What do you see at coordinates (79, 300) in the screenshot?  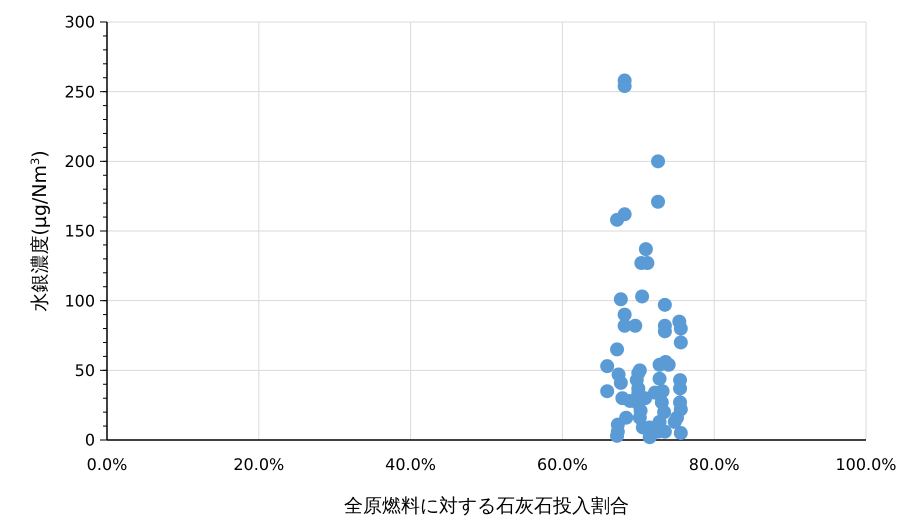 I see `y-tick-label: 100` at bounding box center [79, 300].